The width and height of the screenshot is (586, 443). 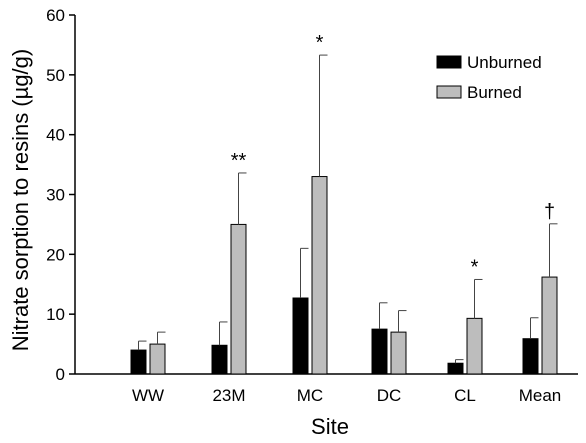 What do you see at coordinates (389, 395) in the screenshot?
I see `x-tick-label: DC` at bounding box center [389, 395].